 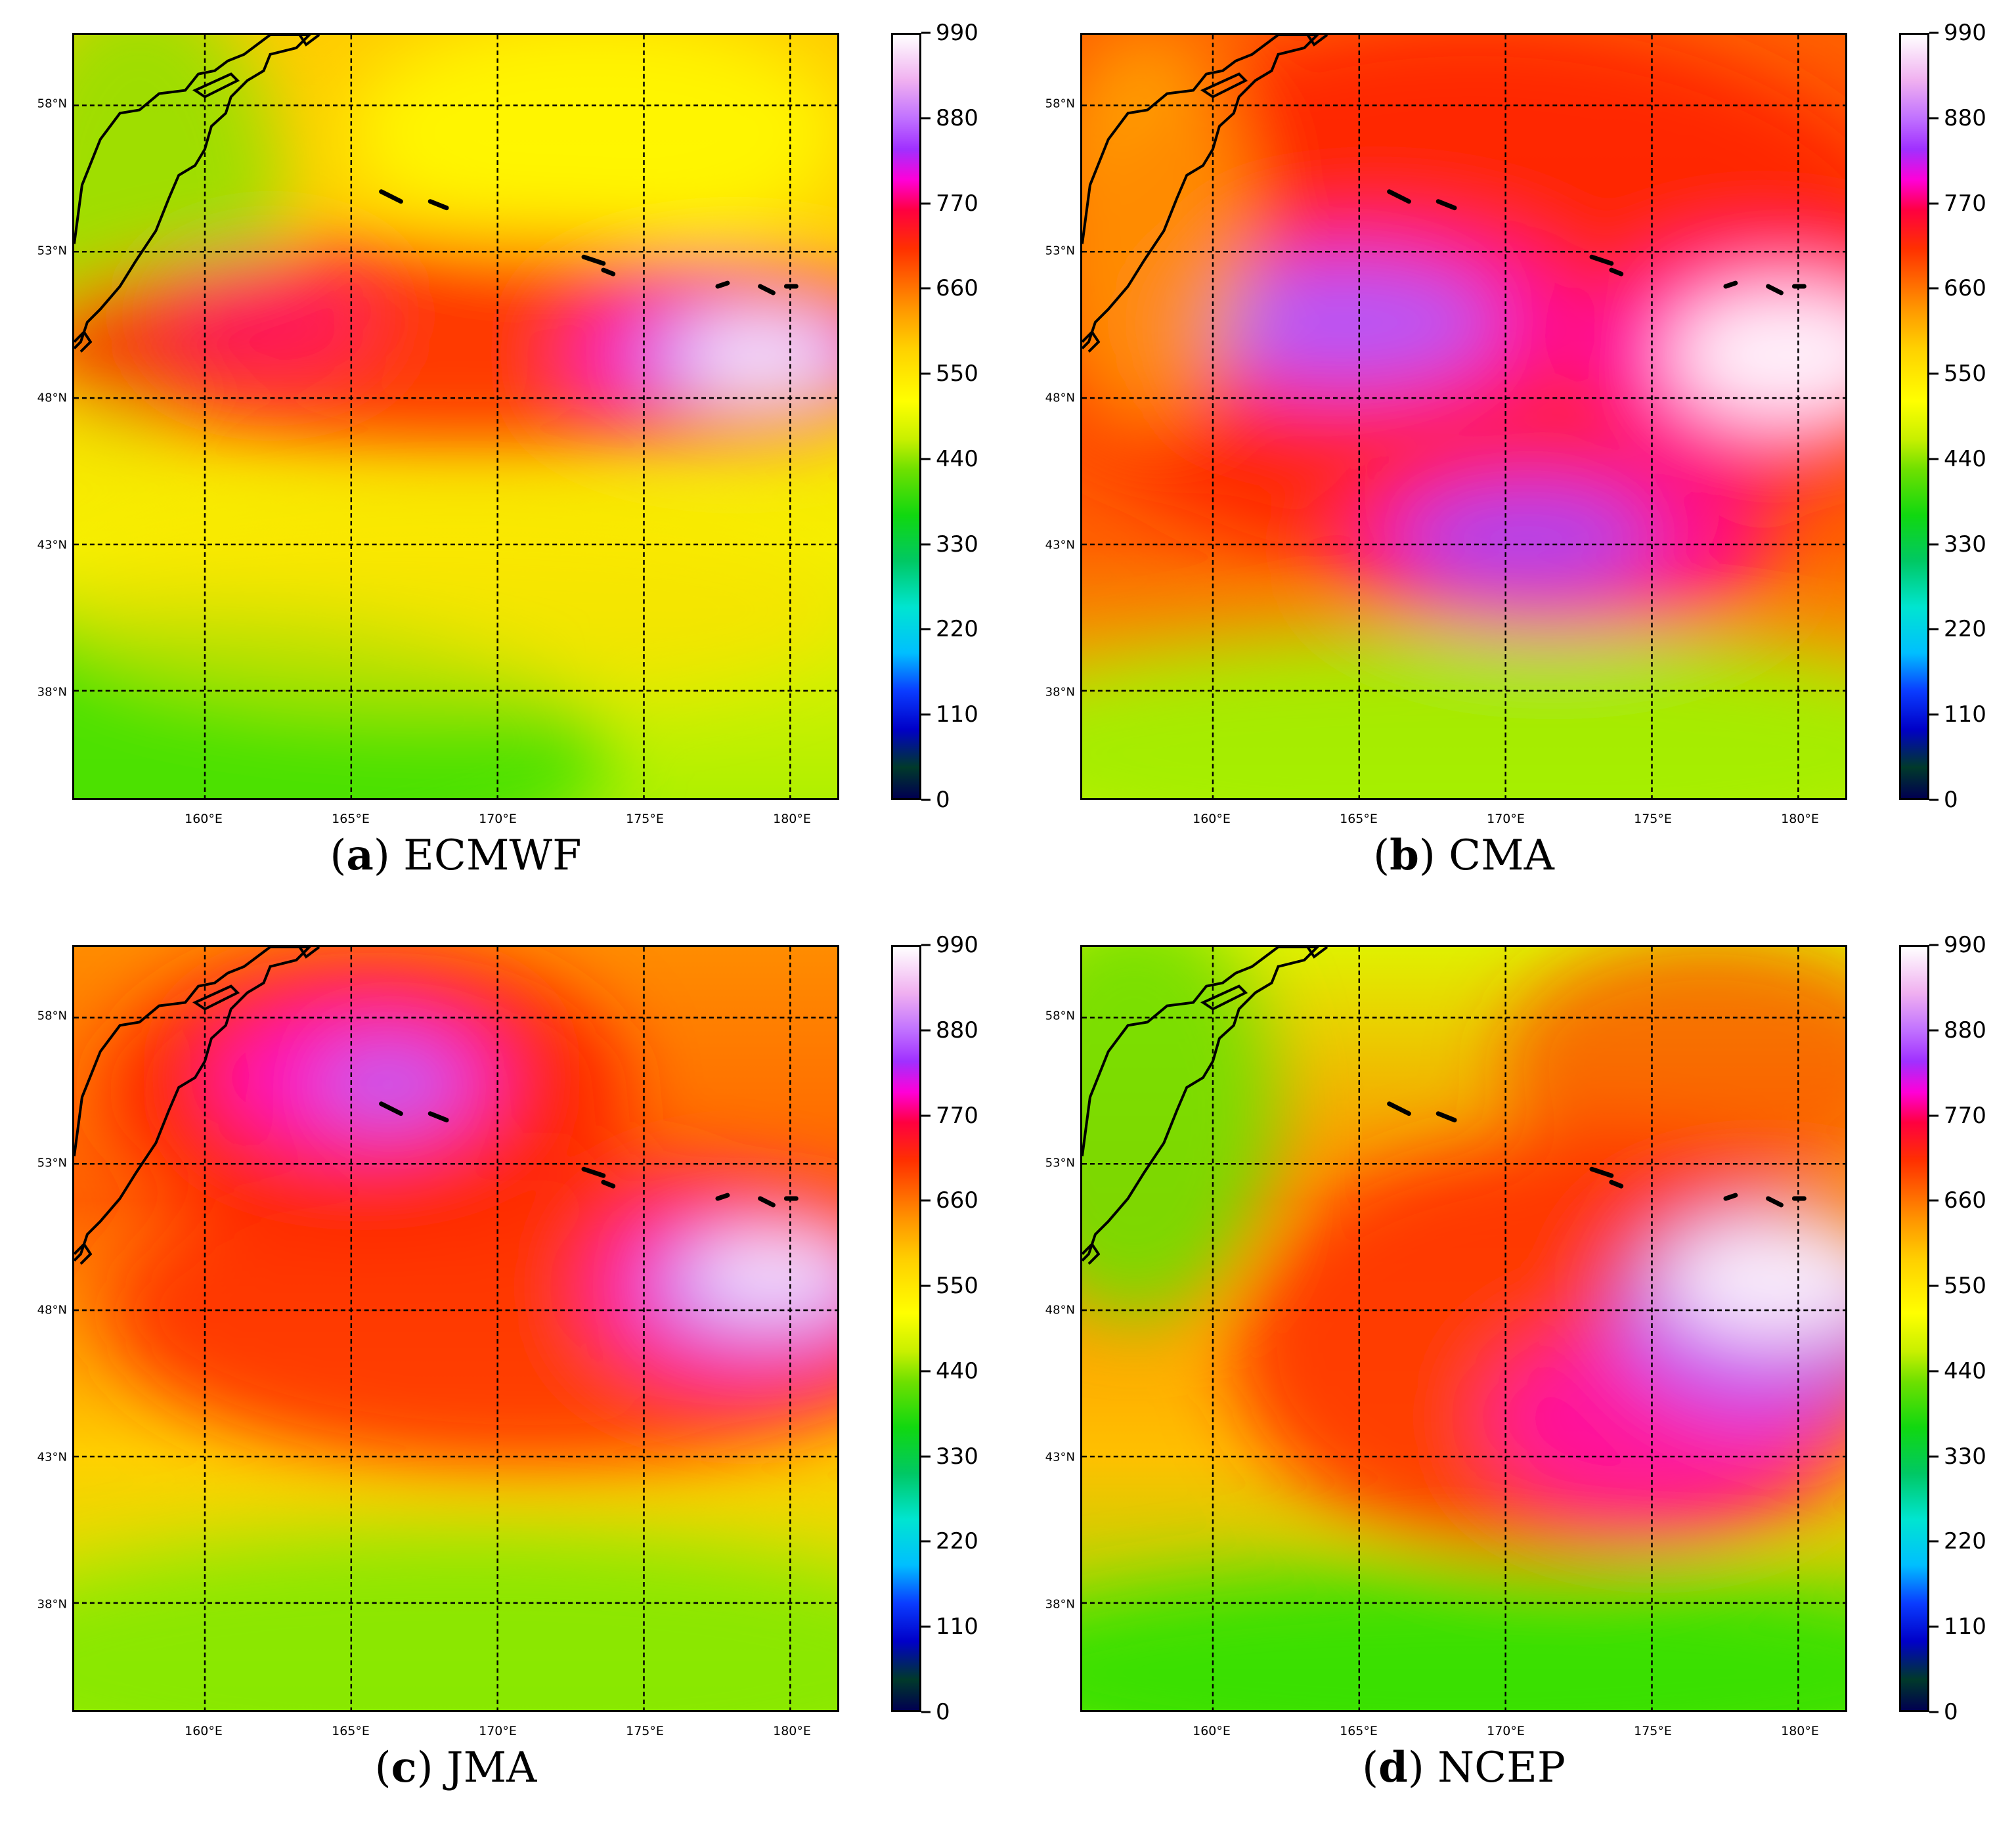 I want to click on lon-label: 180°E, so click(x=792, y=1731).